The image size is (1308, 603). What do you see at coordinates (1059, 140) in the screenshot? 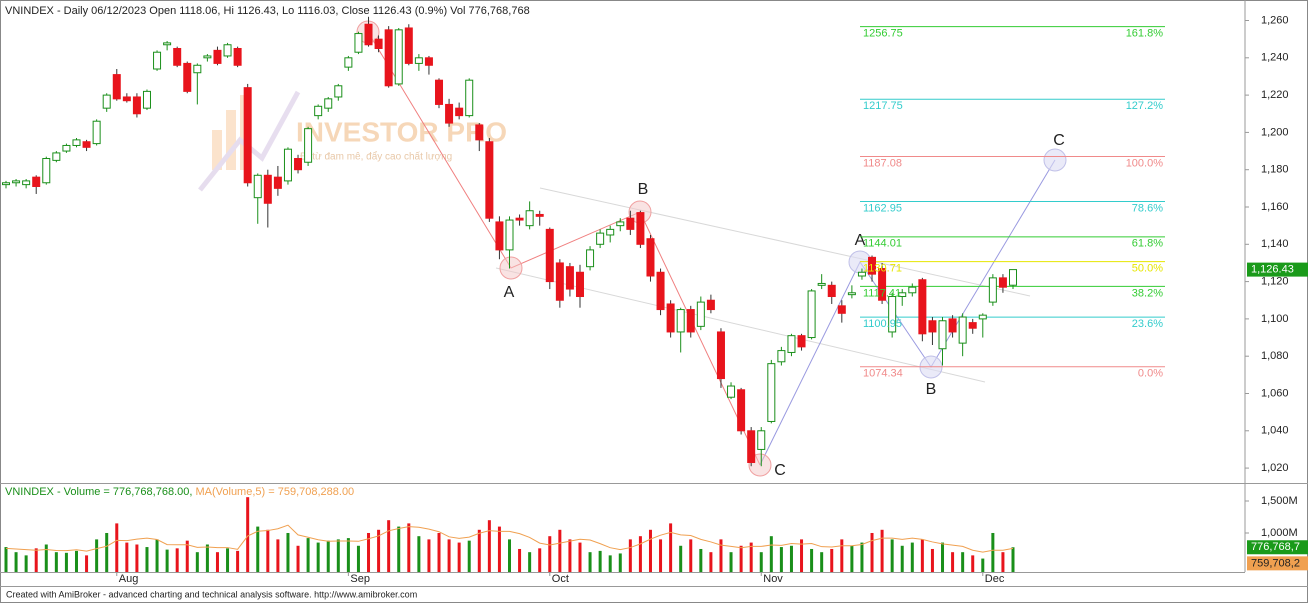
I see `wave-label: C` at bounding box center [1059, 140].